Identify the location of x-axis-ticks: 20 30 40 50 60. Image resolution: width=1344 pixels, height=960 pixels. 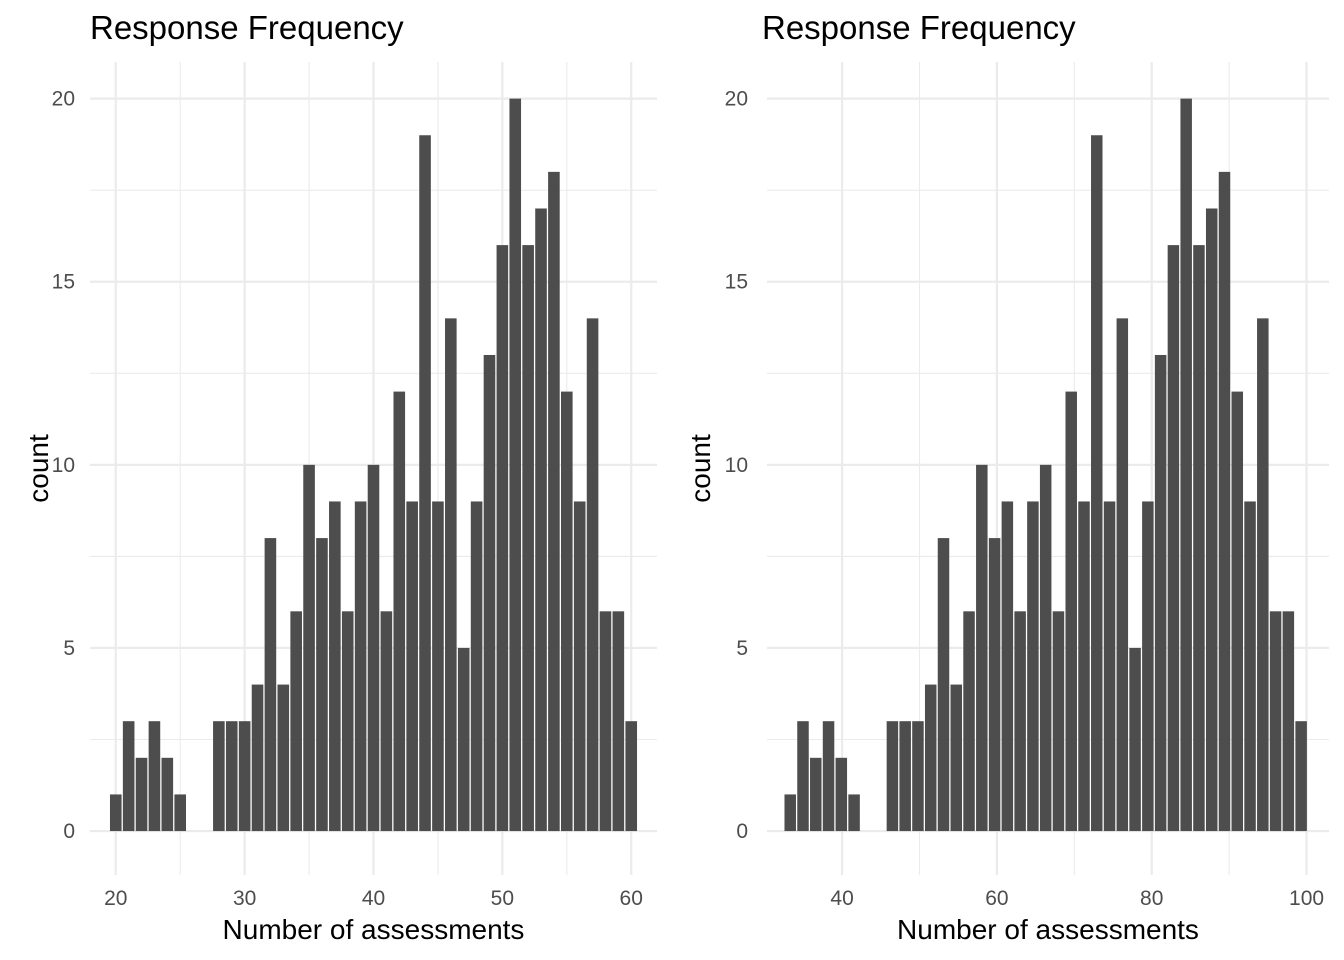
(373, 898).